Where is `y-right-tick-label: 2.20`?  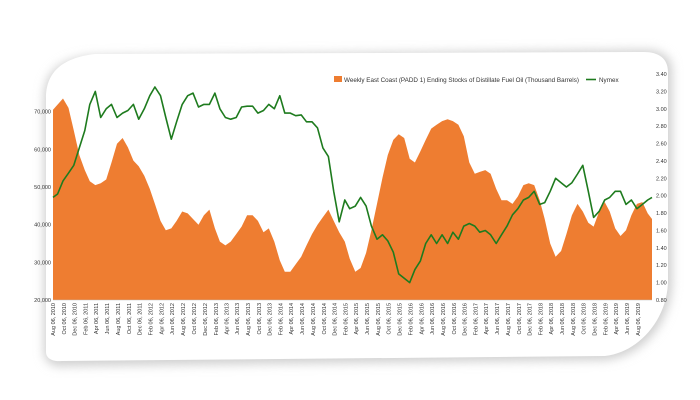
y-right-tick-label: 2.20 is located at coordinates (661, 179).